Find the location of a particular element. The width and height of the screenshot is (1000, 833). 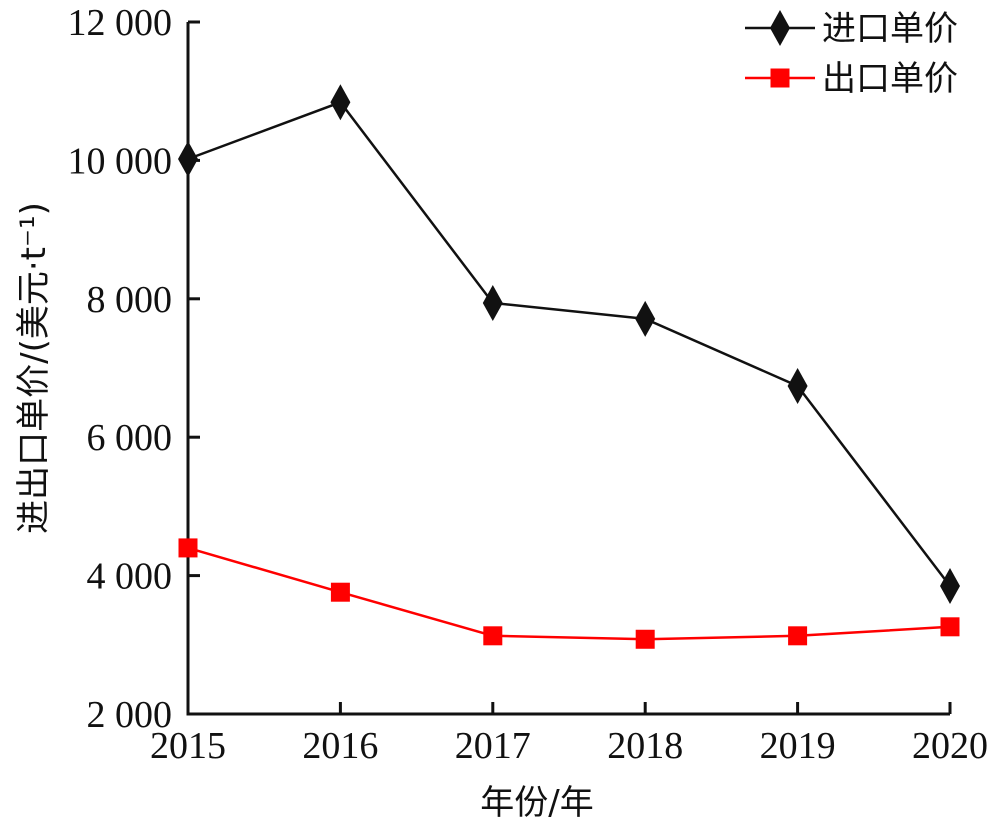

series-line is located at coordinates (569, 593).